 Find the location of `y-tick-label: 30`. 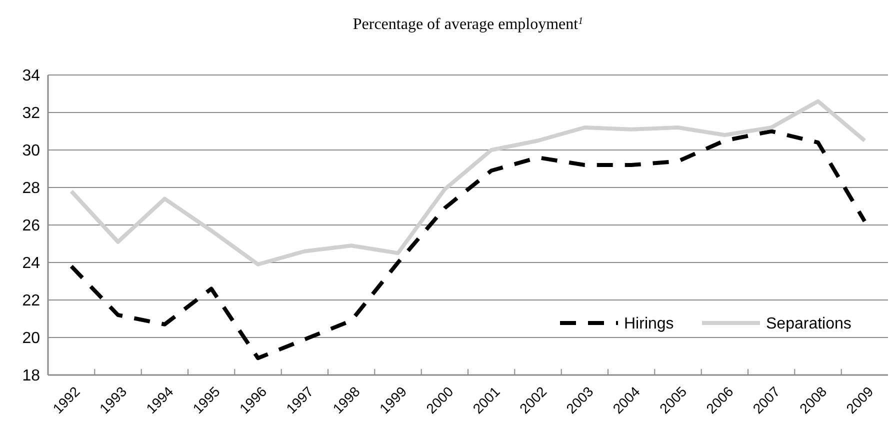

y-tick-label: 30 is located at coordinates (31, 151).